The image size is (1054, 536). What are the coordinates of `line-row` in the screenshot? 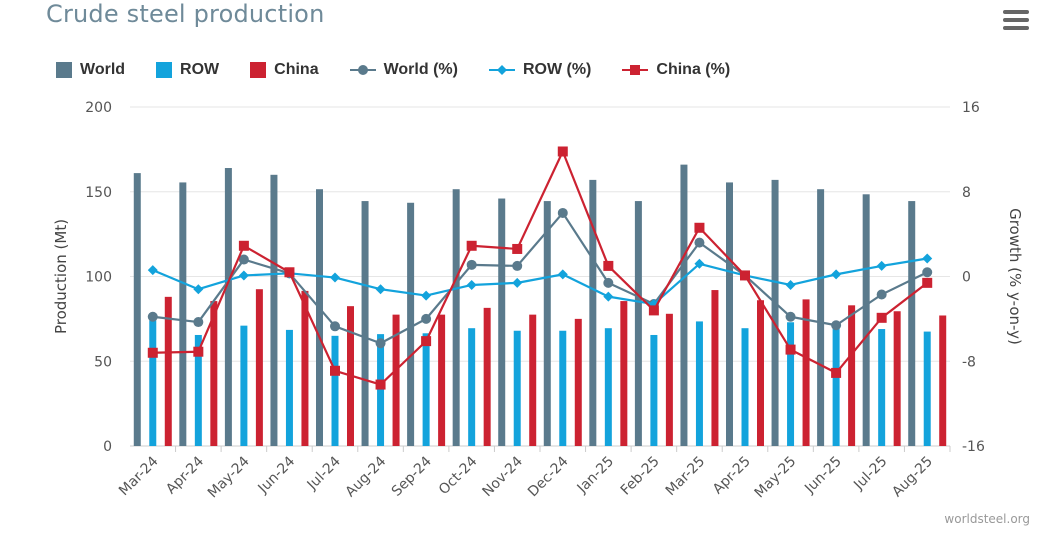 It's located at (540, 281).